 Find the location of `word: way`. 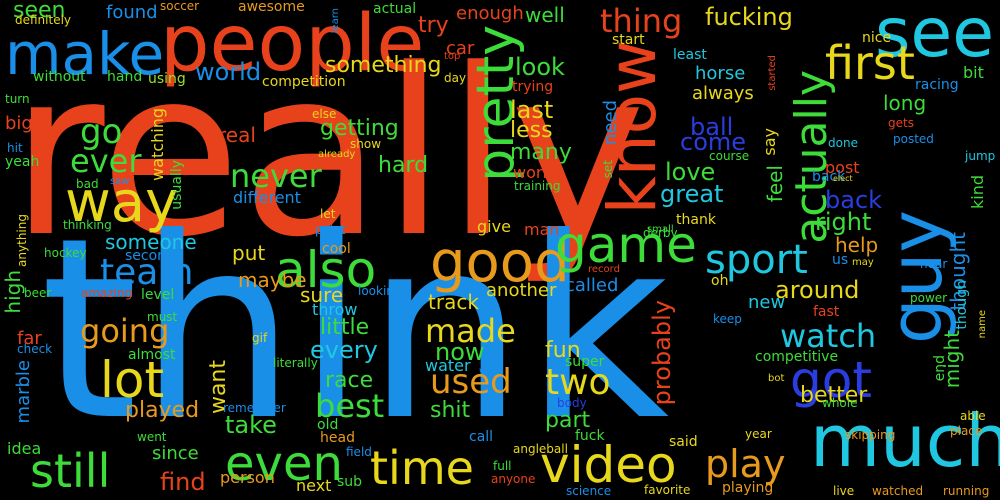

word: way is located at coordinates (122, 202).